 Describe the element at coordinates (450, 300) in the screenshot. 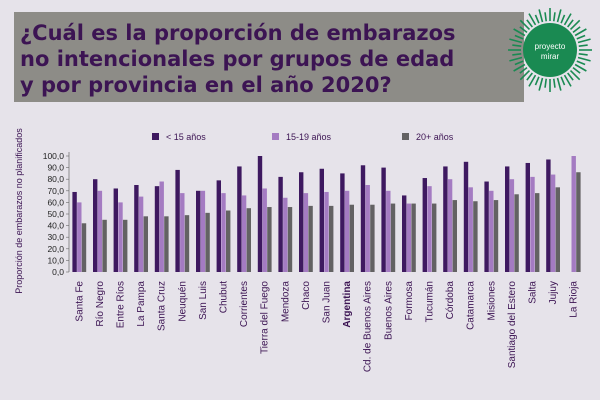

I see `x-tick-label: Córdoba` at that location.